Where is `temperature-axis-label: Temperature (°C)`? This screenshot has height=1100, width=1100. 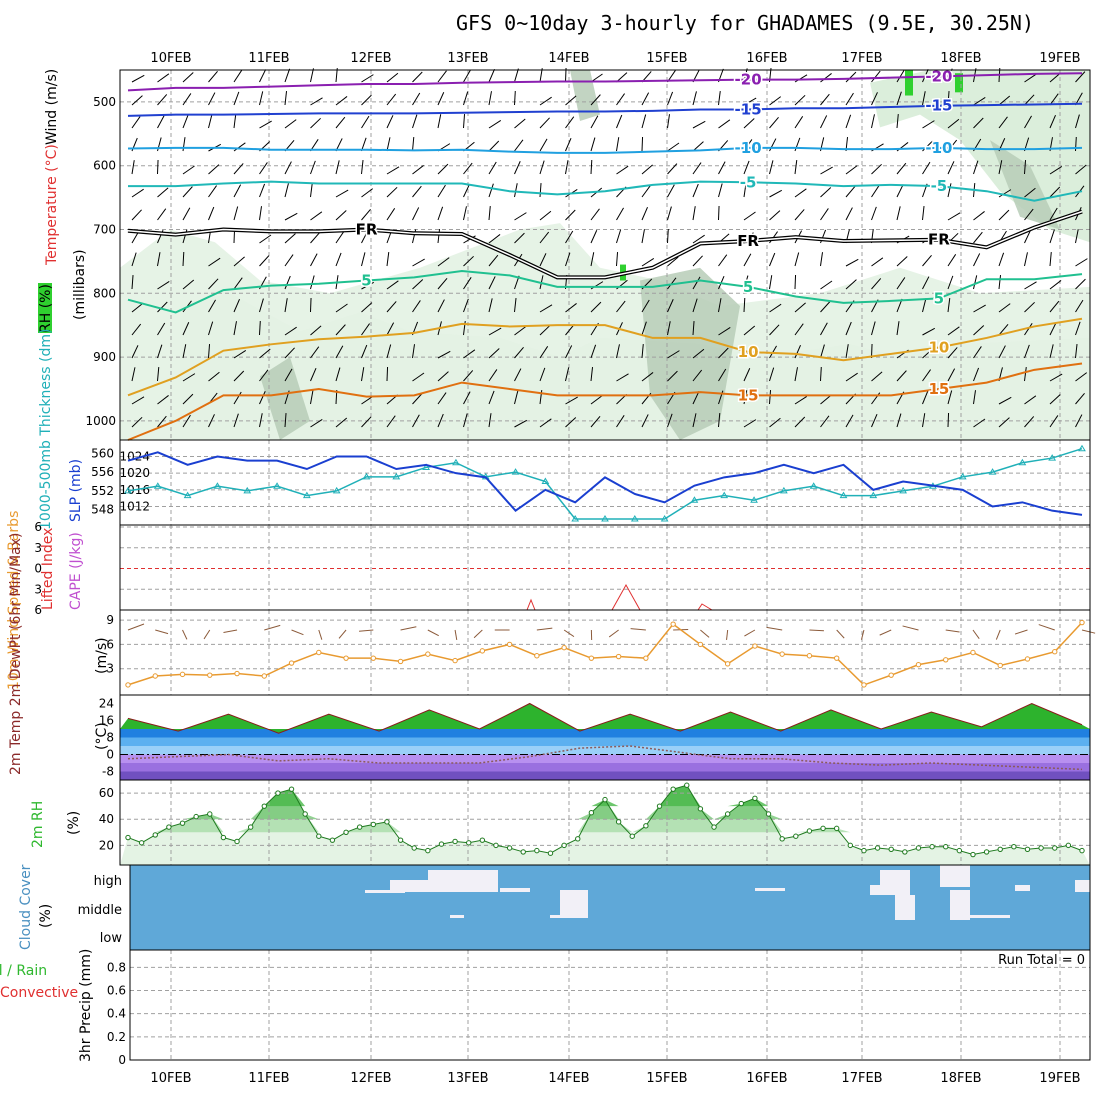
temperature-axis-label: Temperature (°C) is located at coordinates (52, 205).